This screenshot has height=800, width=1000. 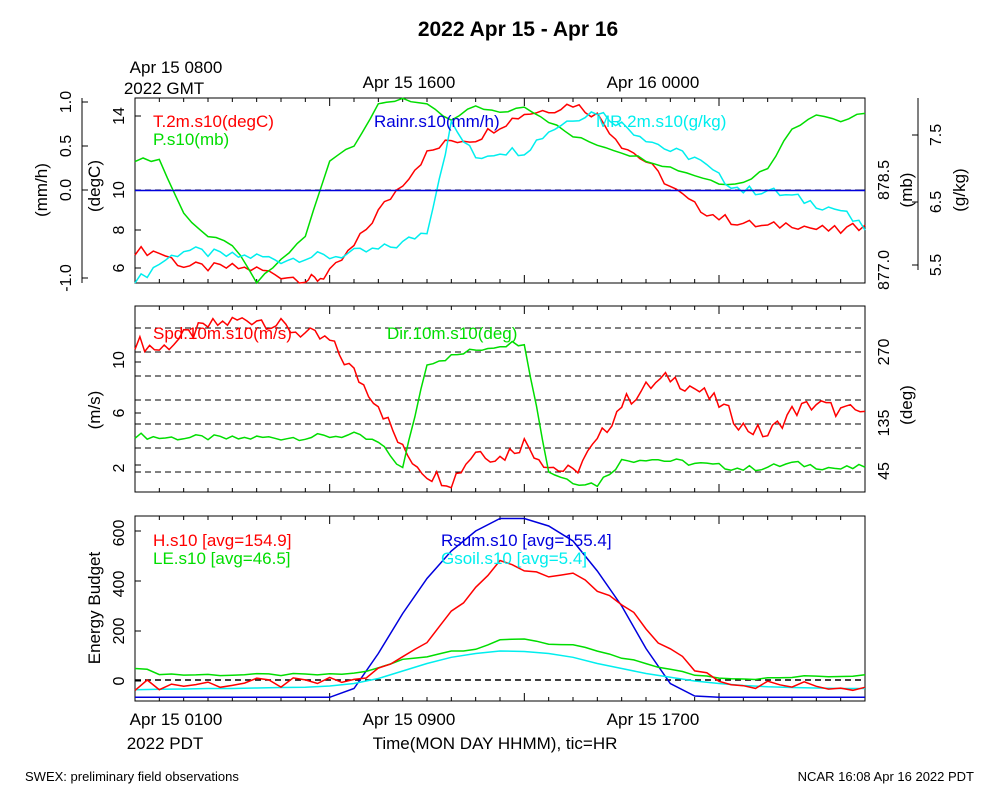 I want to click on energy-tick-label: 200, so click(x=119, y=631).